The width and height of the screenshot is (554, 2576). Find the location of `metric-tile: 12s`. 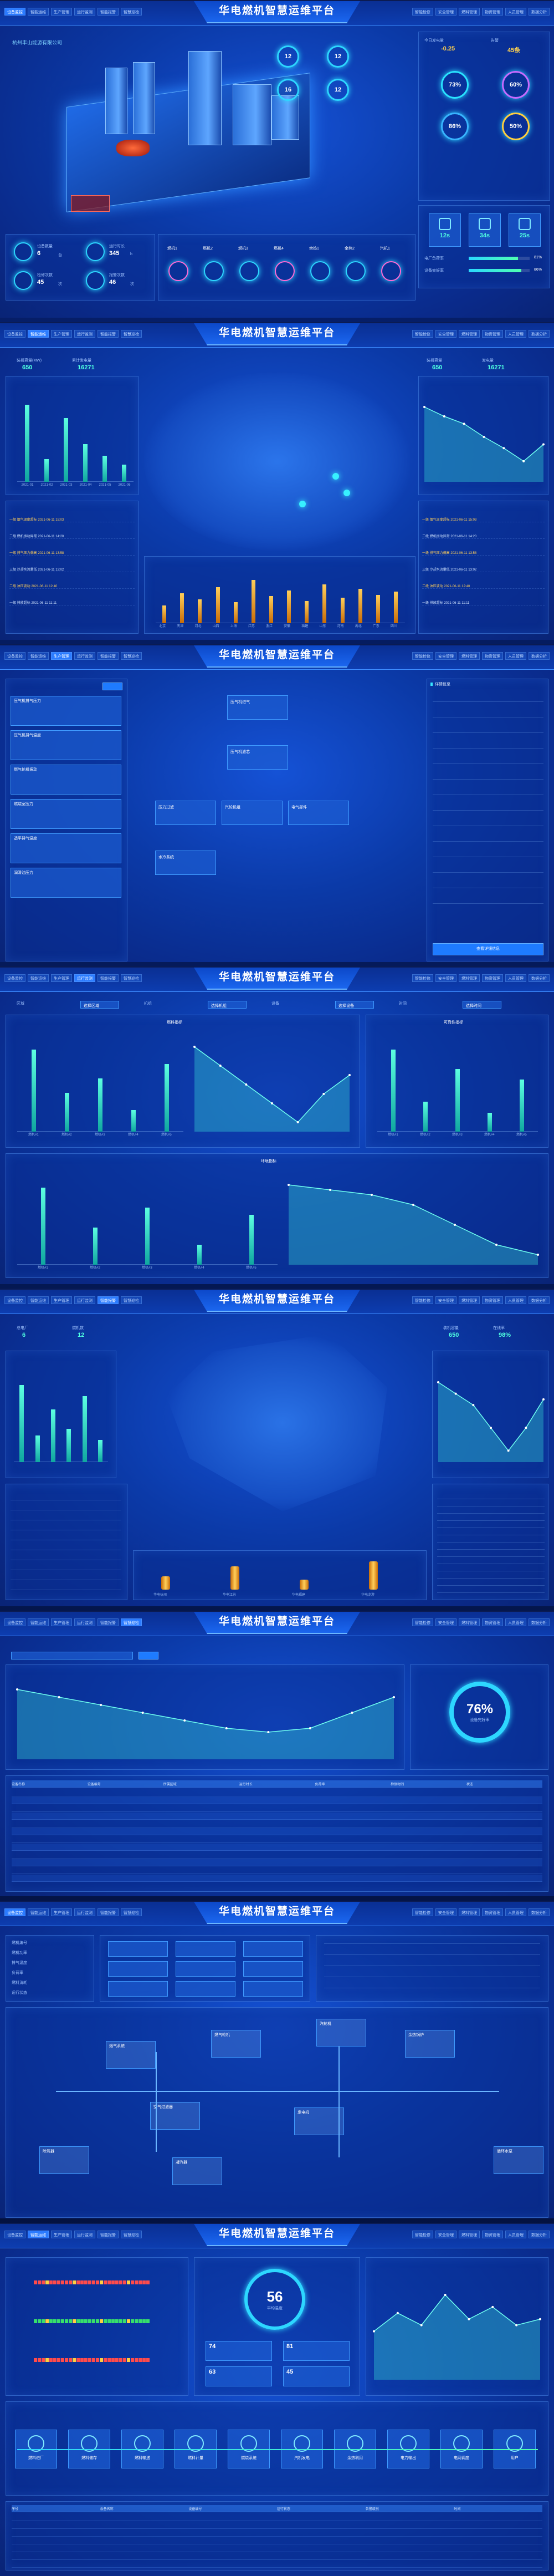

metric-tile: 12s is located at coordinates (445, 230).